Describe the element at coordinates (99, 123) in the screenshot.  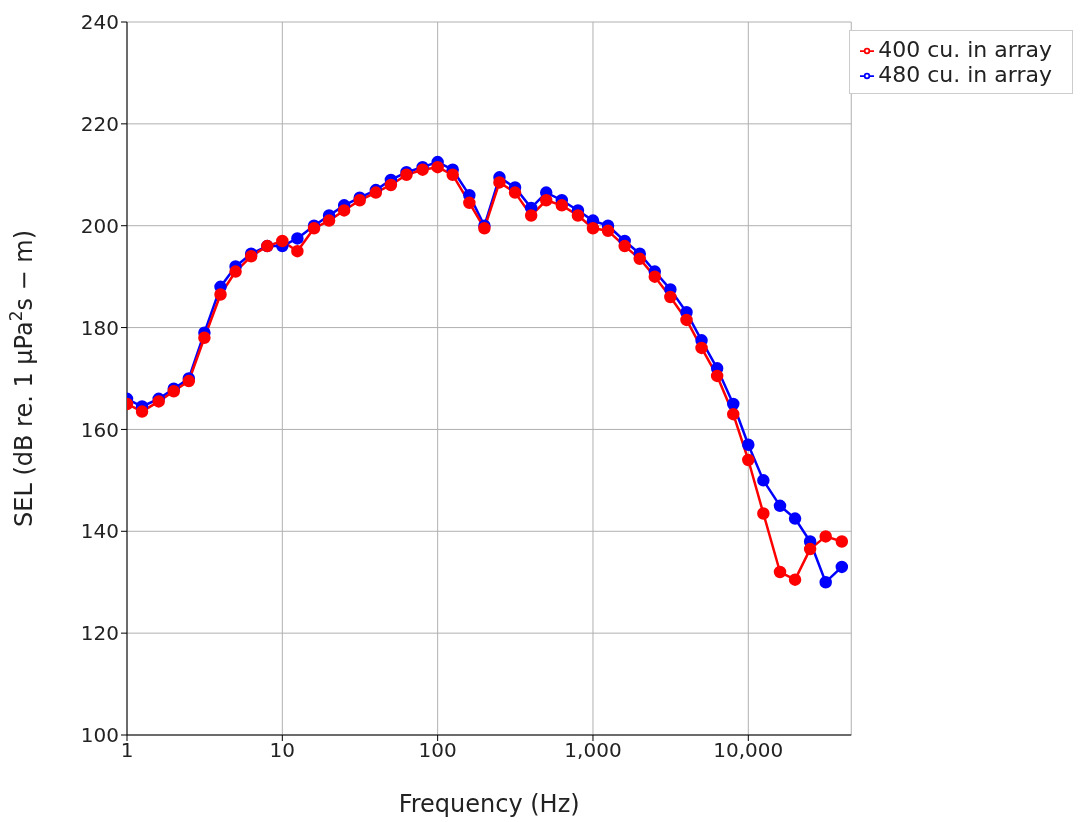
I see `y-tick-label: 220` at that location.